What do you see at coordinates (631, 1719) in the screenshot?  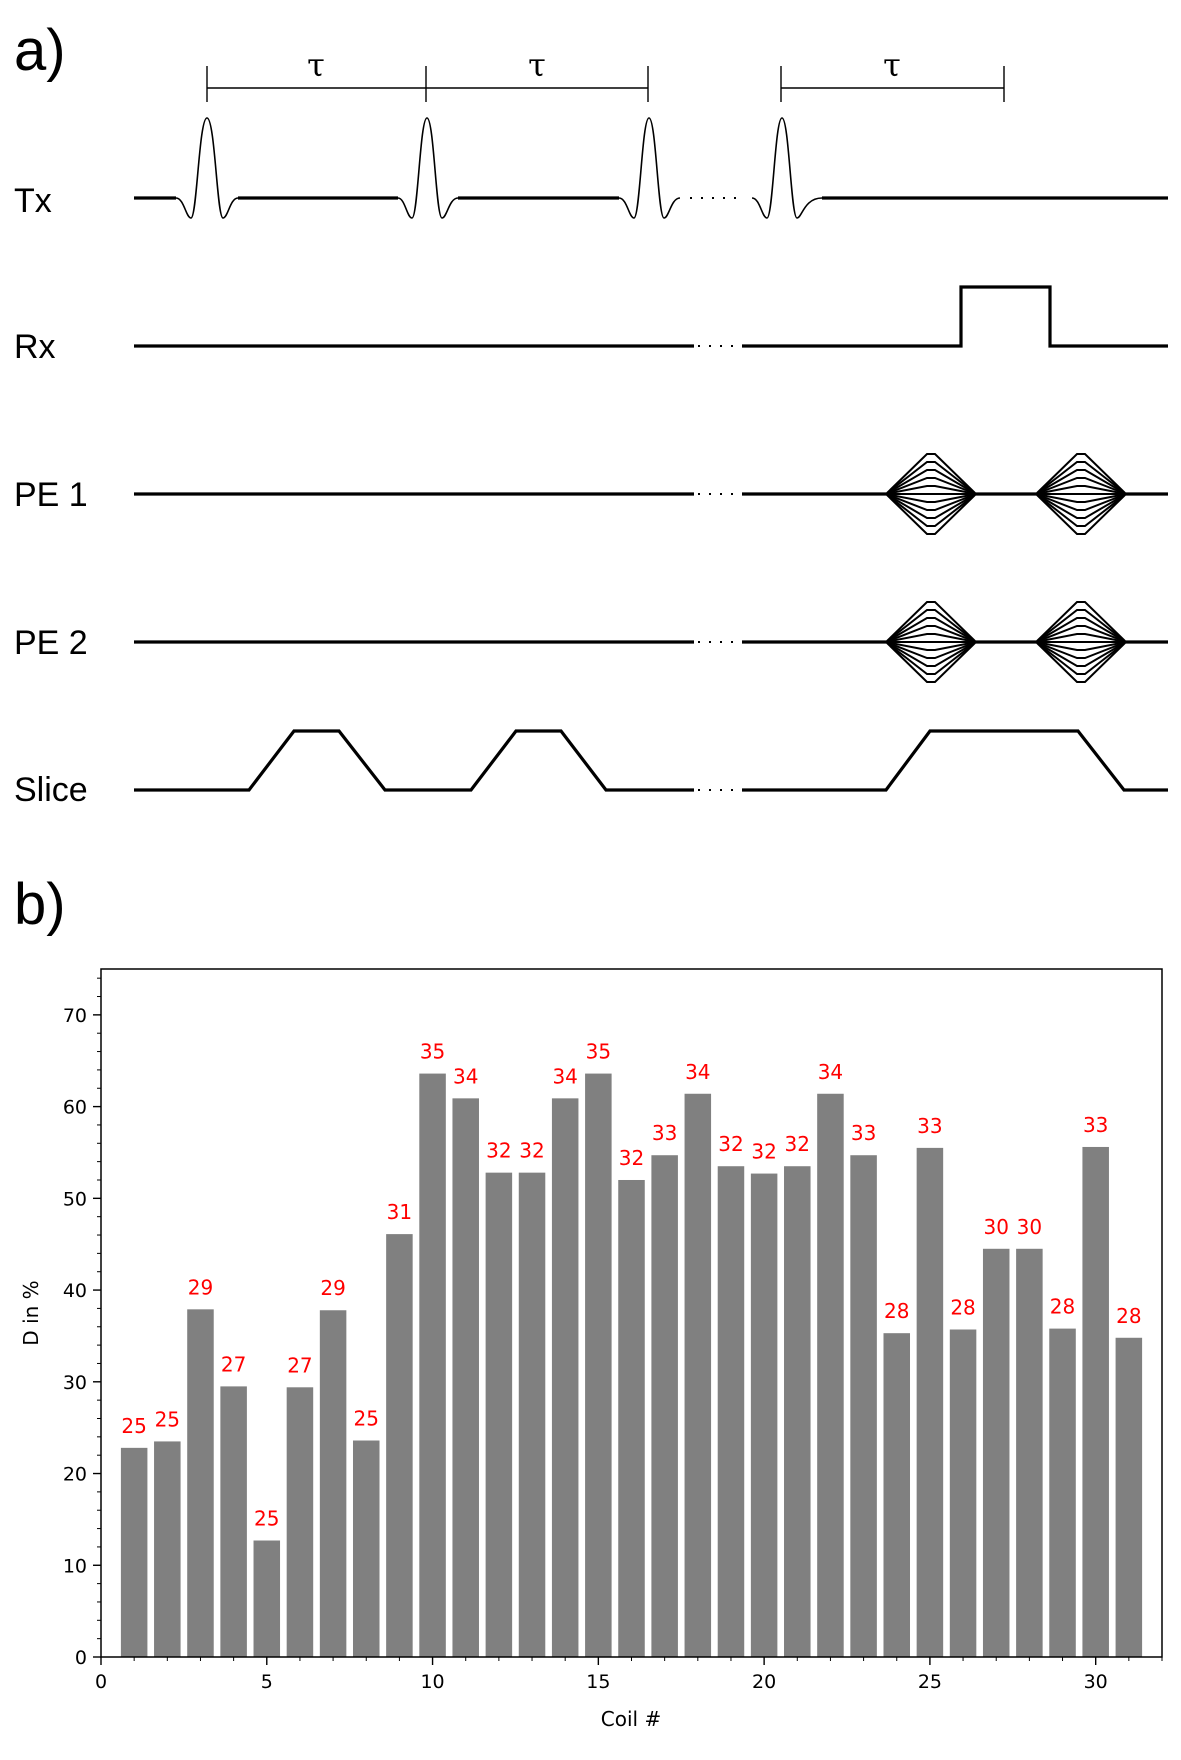 I see `x-axis-label: Coil #` at bounding box center [631, 1719].